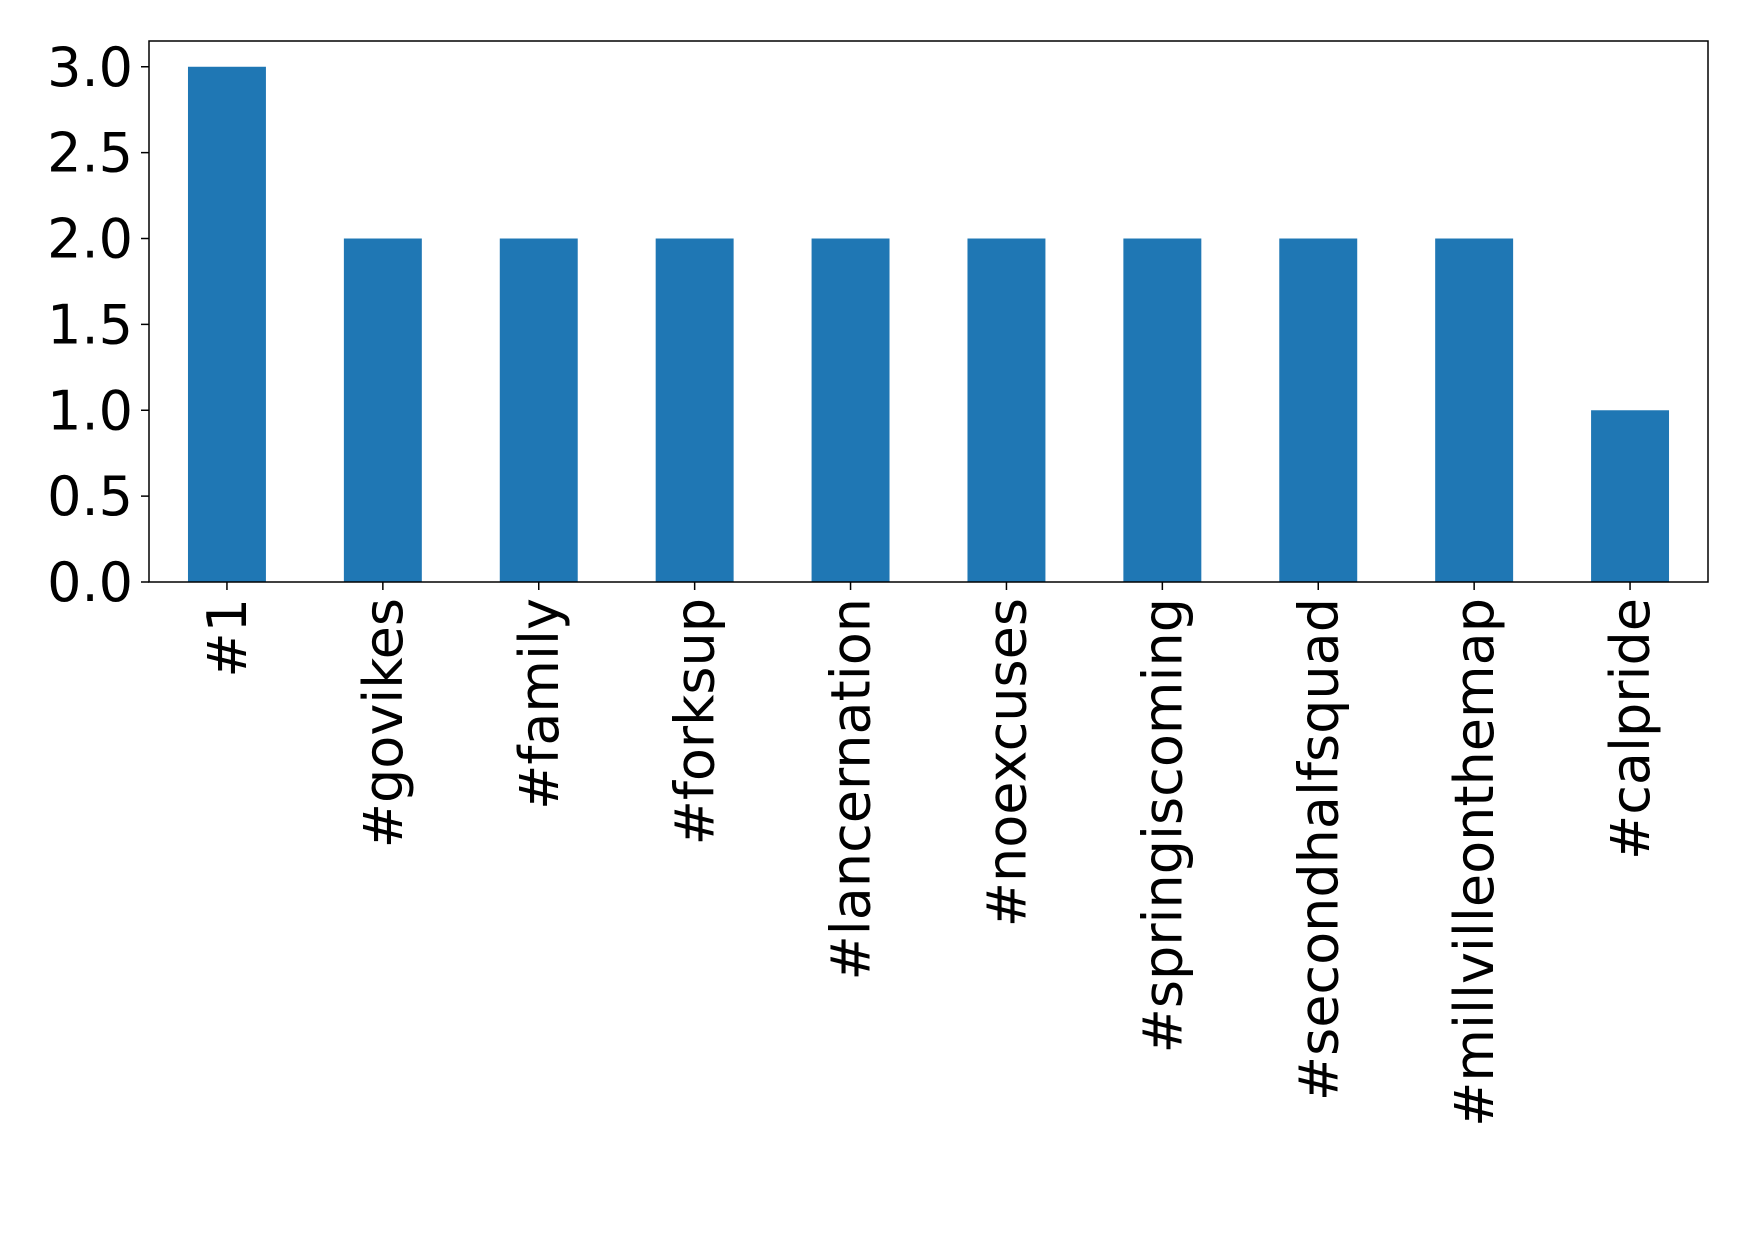 The height and width of the screenshot is (1240, 1739). What do you see at coordinates (1474, 862) in the screenshot?
I see `x-tick-label: #millvilleonthemap` at bounding box center [1474, 862].